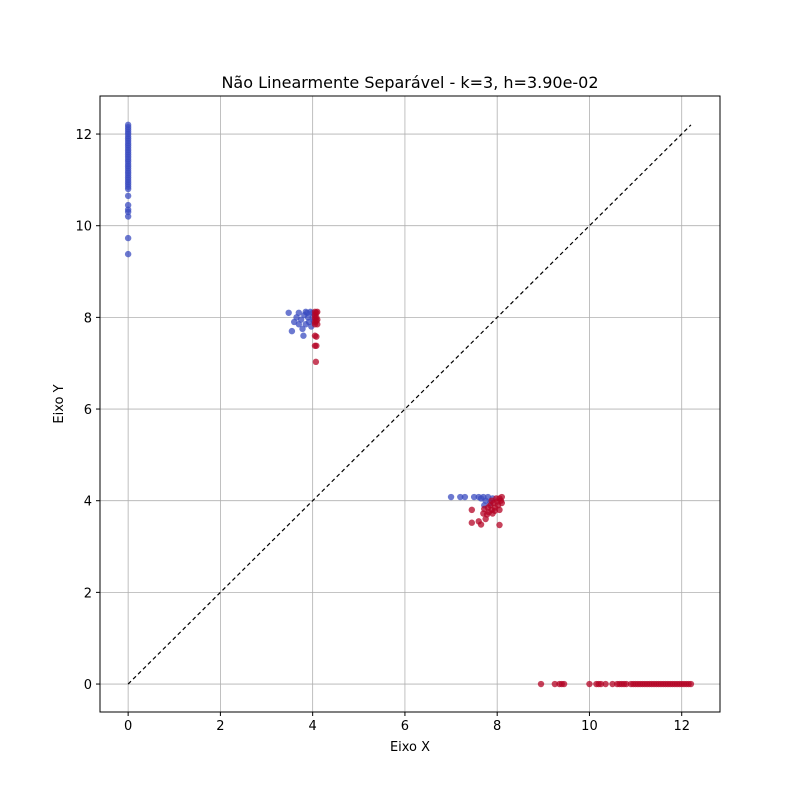 The height and width of the screenshot is (800, 800). I want to click on y-tick-label: 0, so click(88, 685).